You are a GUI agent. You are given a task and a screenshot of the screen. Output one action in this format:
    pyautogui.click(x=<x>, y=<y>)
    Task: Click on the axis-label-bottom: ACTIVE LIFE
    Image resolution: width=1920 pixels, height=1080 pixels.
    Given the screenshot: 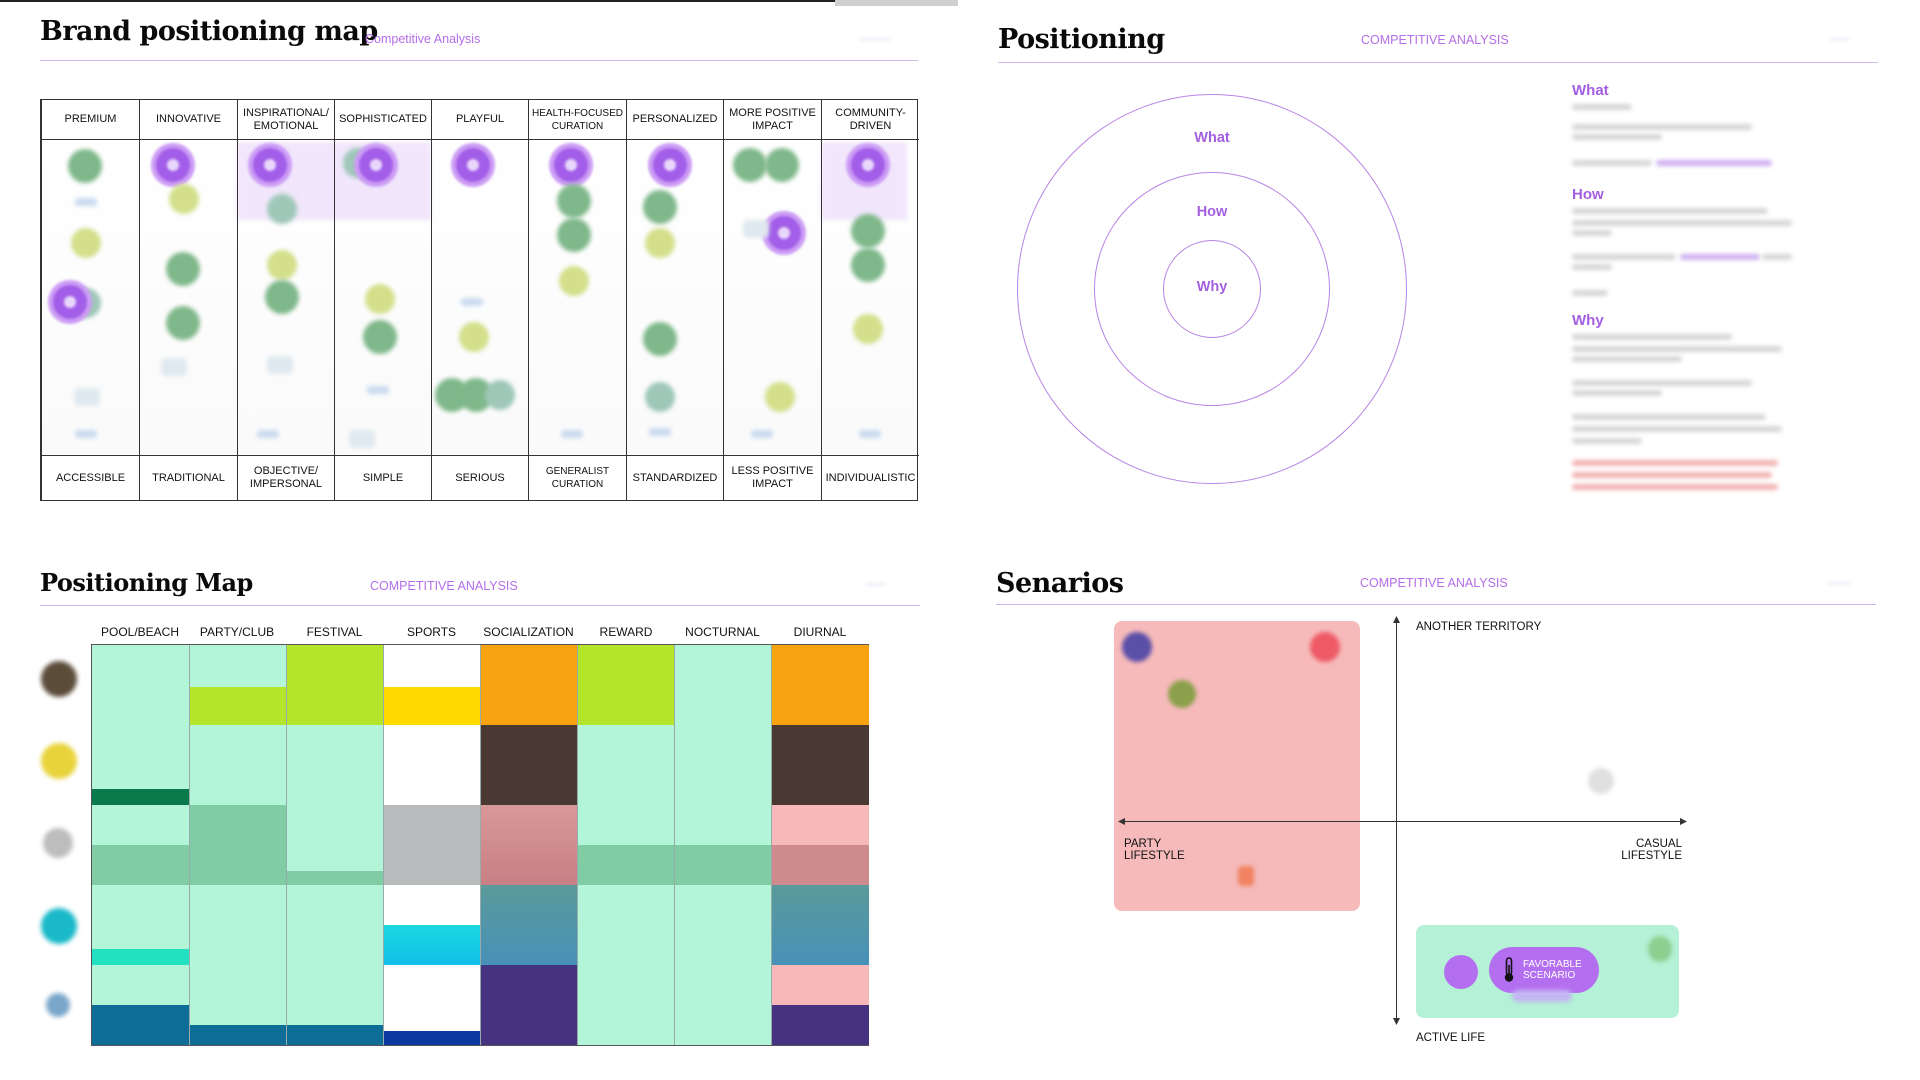 What is the action you would take?
    pyautogui.click(x=1451, y=1038)
    